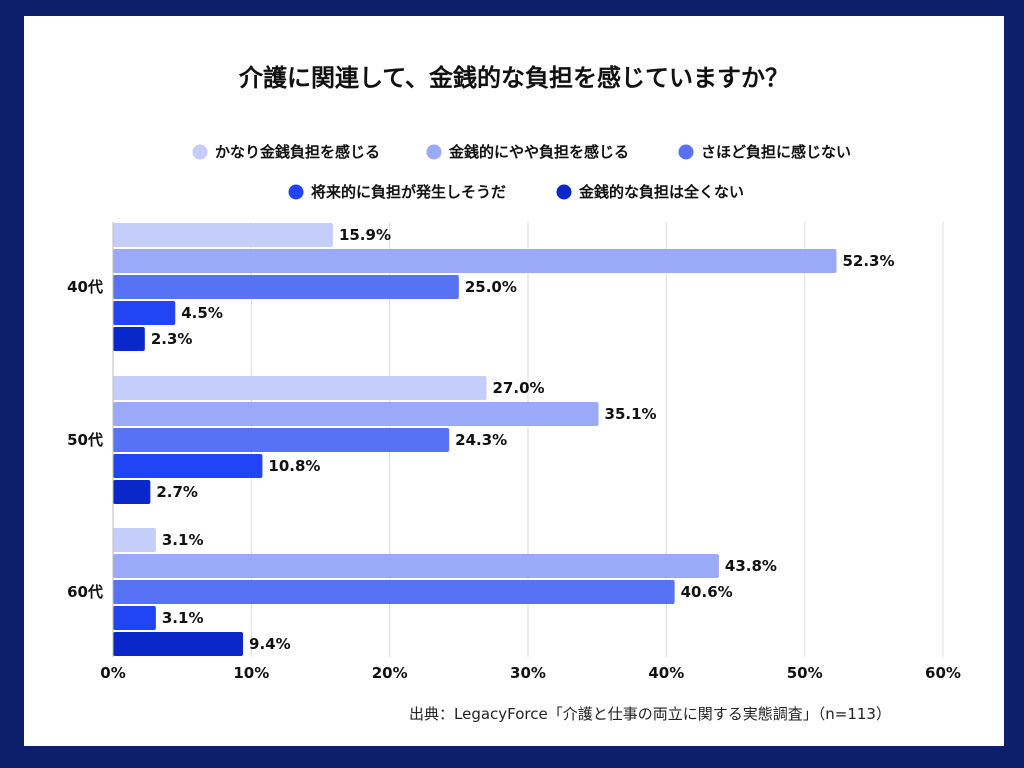 The width and height of the screenshot is (1024, 768). What do you see at coordinates (172, 339) in the screenshot?
I see `bar-value-label: 2.3%` at bounding box center [172, 339].